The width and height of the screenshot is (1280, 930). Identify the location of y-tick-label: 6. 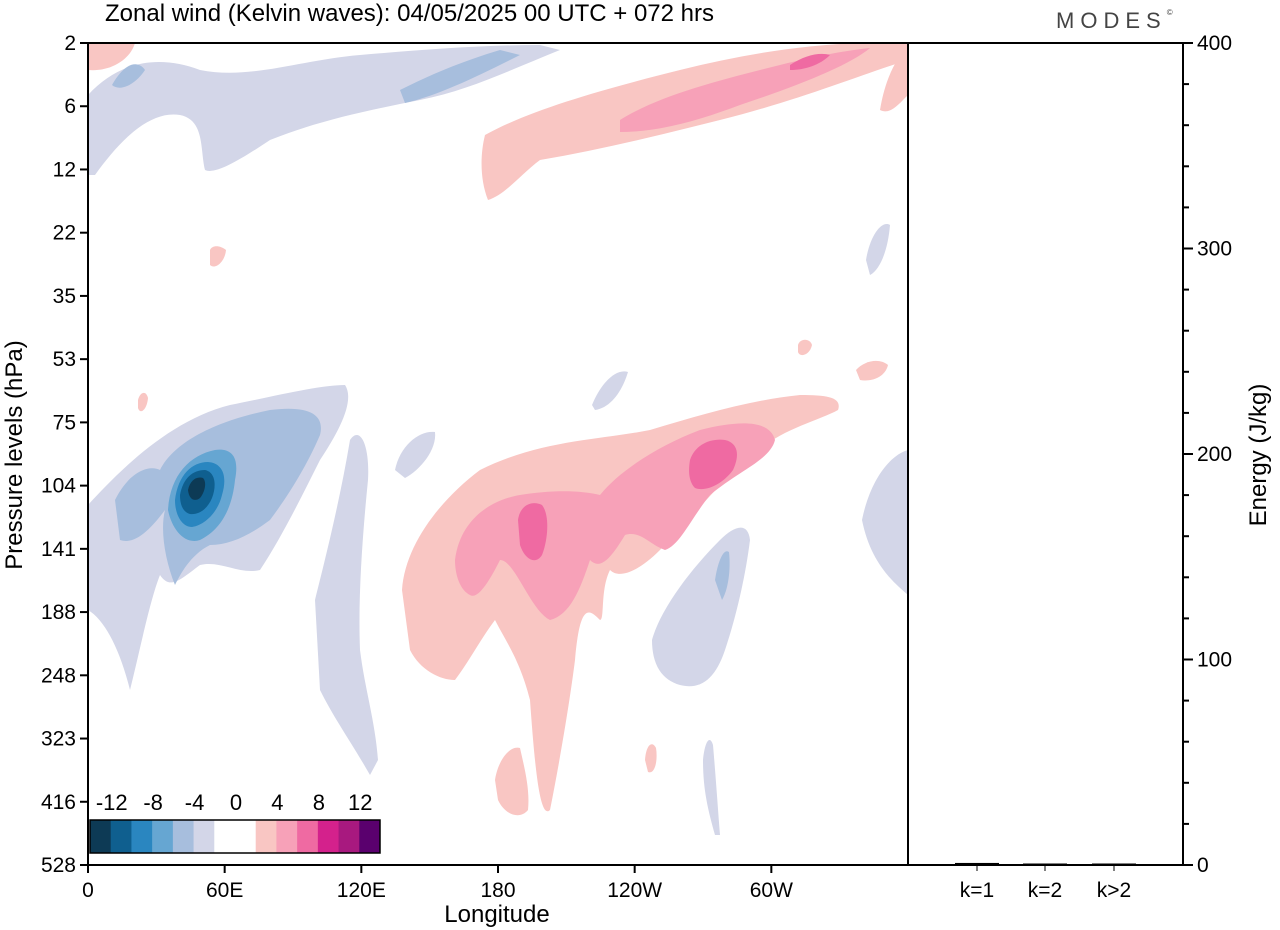
(70, 106).